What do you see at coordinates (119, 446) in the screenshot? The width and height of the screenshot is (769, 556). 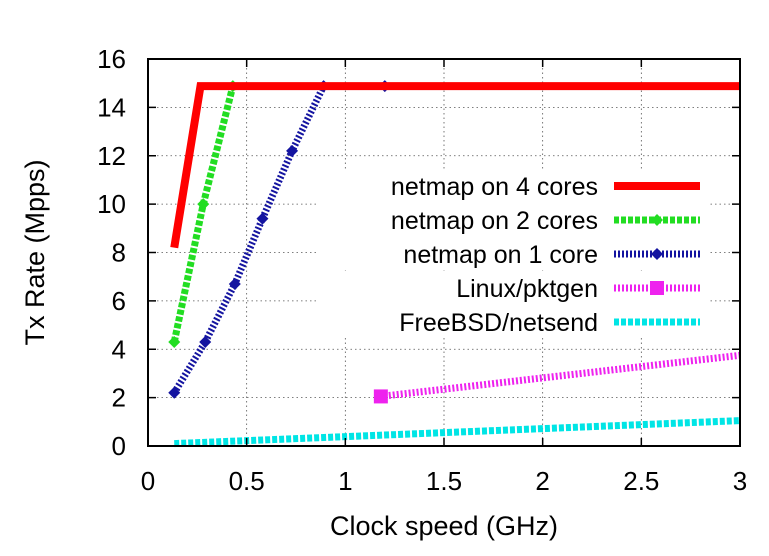 I see `y-tick-label: 0` at bounding box center [119, 446].